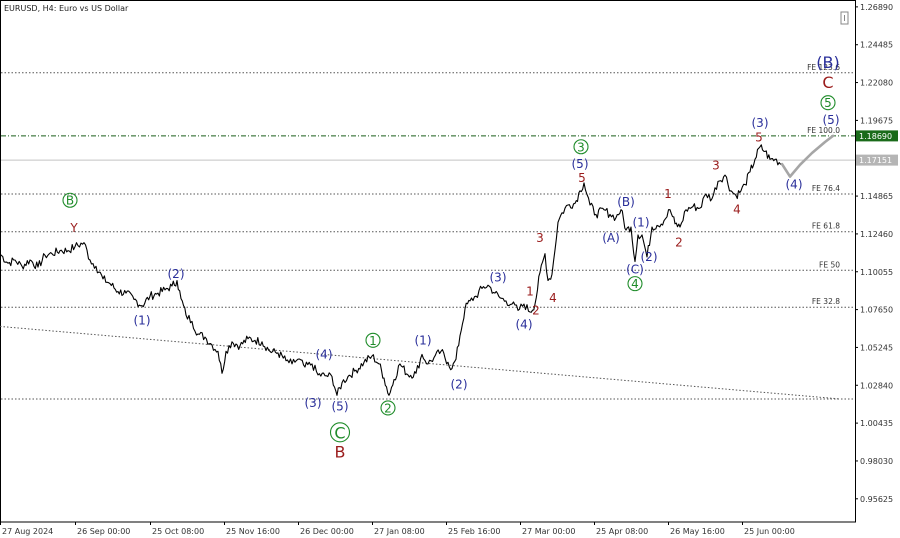 This screenshot has width=900, height=538. I want to click on wave-label-14: 1, so click(530, 292).